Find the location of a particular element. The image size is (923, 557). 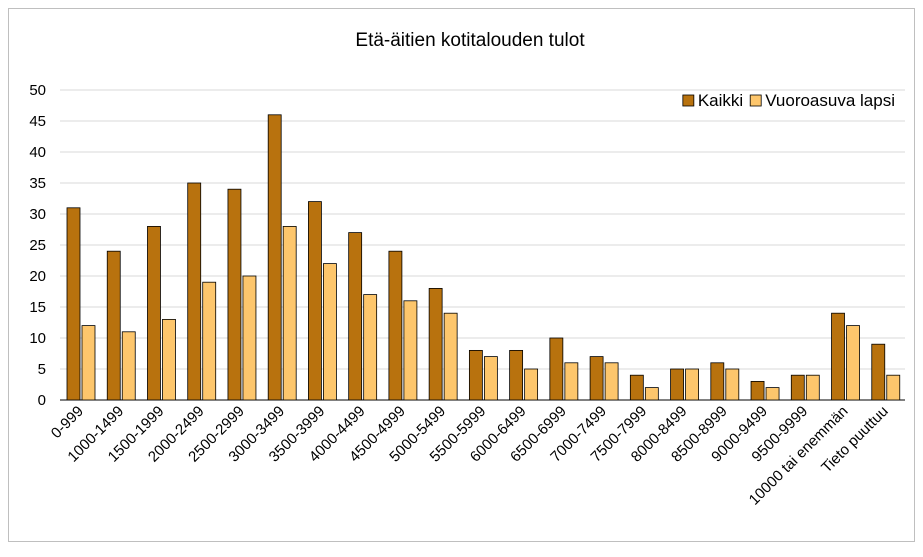

y-tick-label: 25 is located at coordinates (37, 245).